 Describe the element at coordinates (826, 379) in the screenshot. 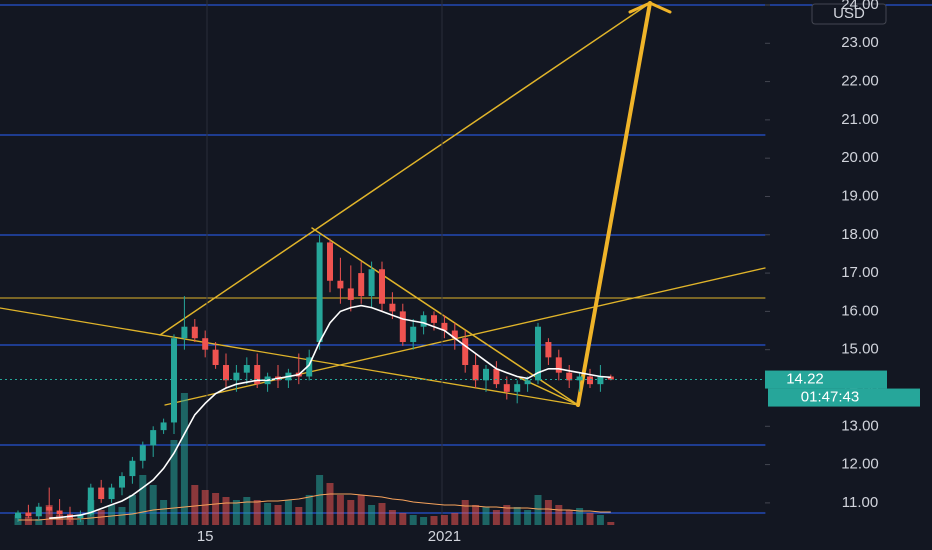

I see `price-label-box` at that location.